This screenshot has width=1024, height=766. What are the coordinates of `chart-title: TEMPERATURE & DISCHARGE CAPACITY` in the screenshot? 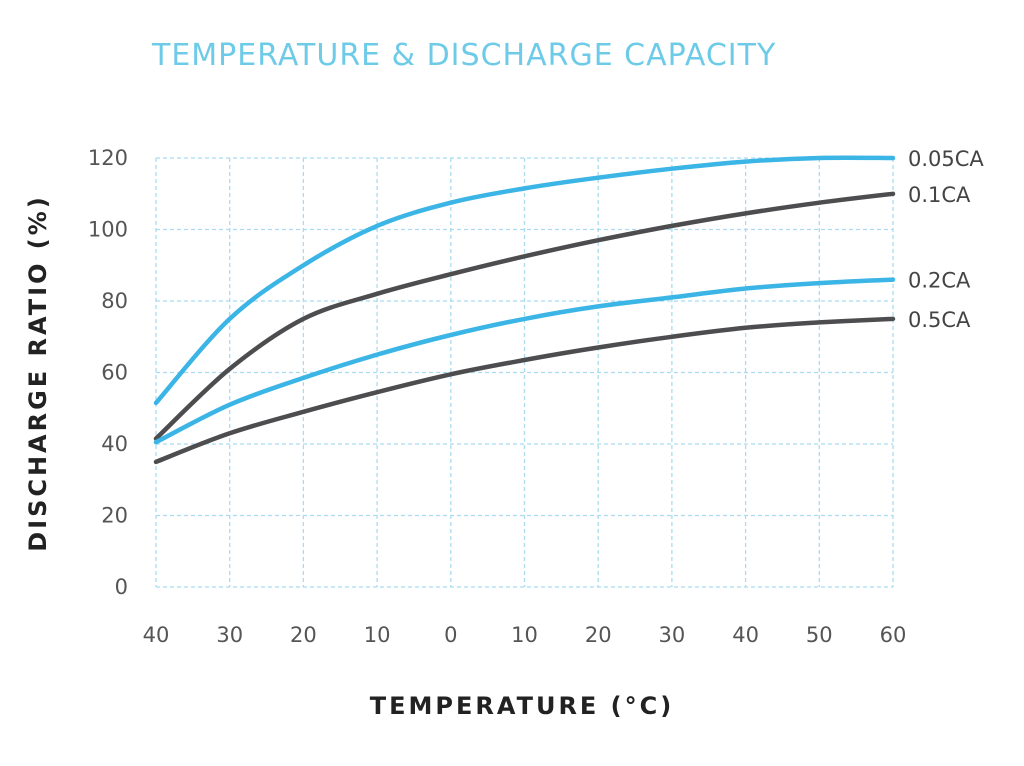 It's located at (464, 55).